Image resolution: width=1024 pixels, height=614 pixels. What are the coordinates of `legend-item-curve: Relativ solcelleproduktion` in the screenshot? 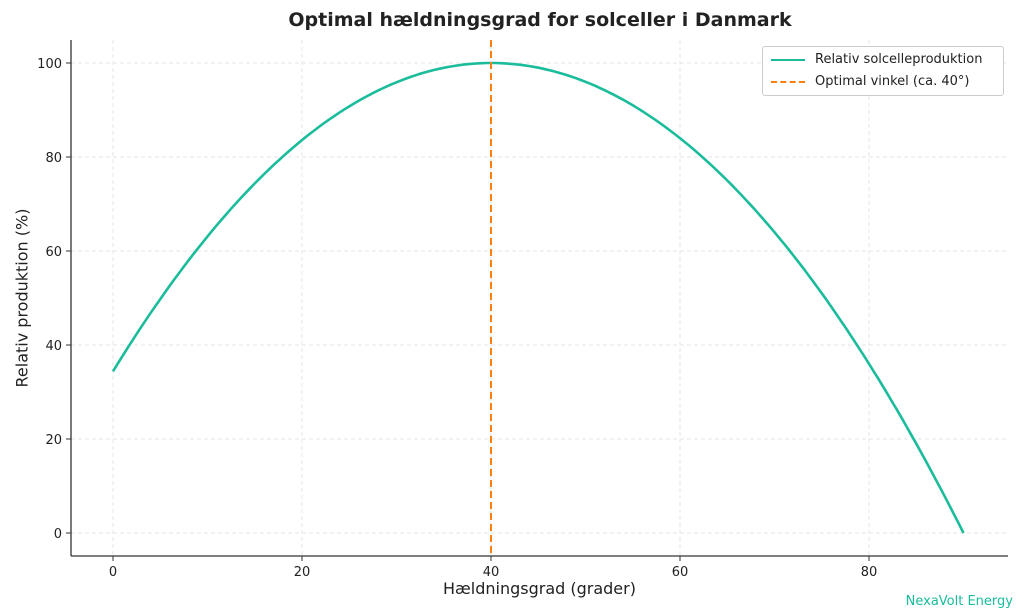 It's located at (876, 59).